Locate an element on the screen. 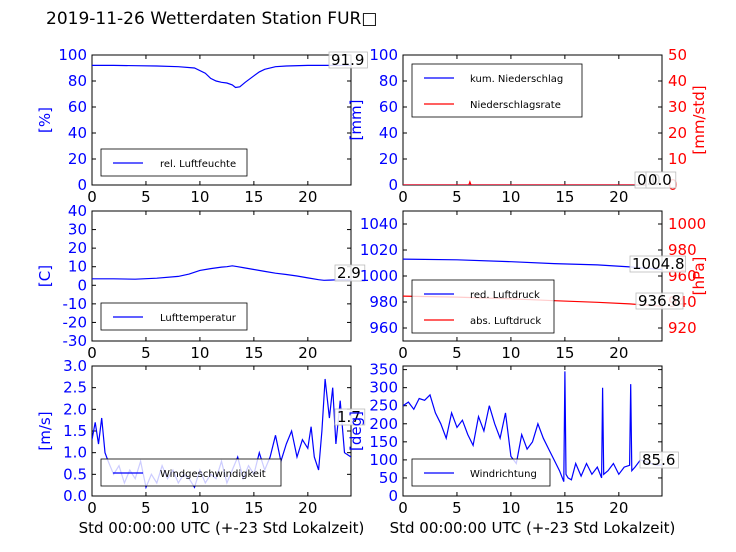  value-label: 936.8 is located at coordinates (659, 301).